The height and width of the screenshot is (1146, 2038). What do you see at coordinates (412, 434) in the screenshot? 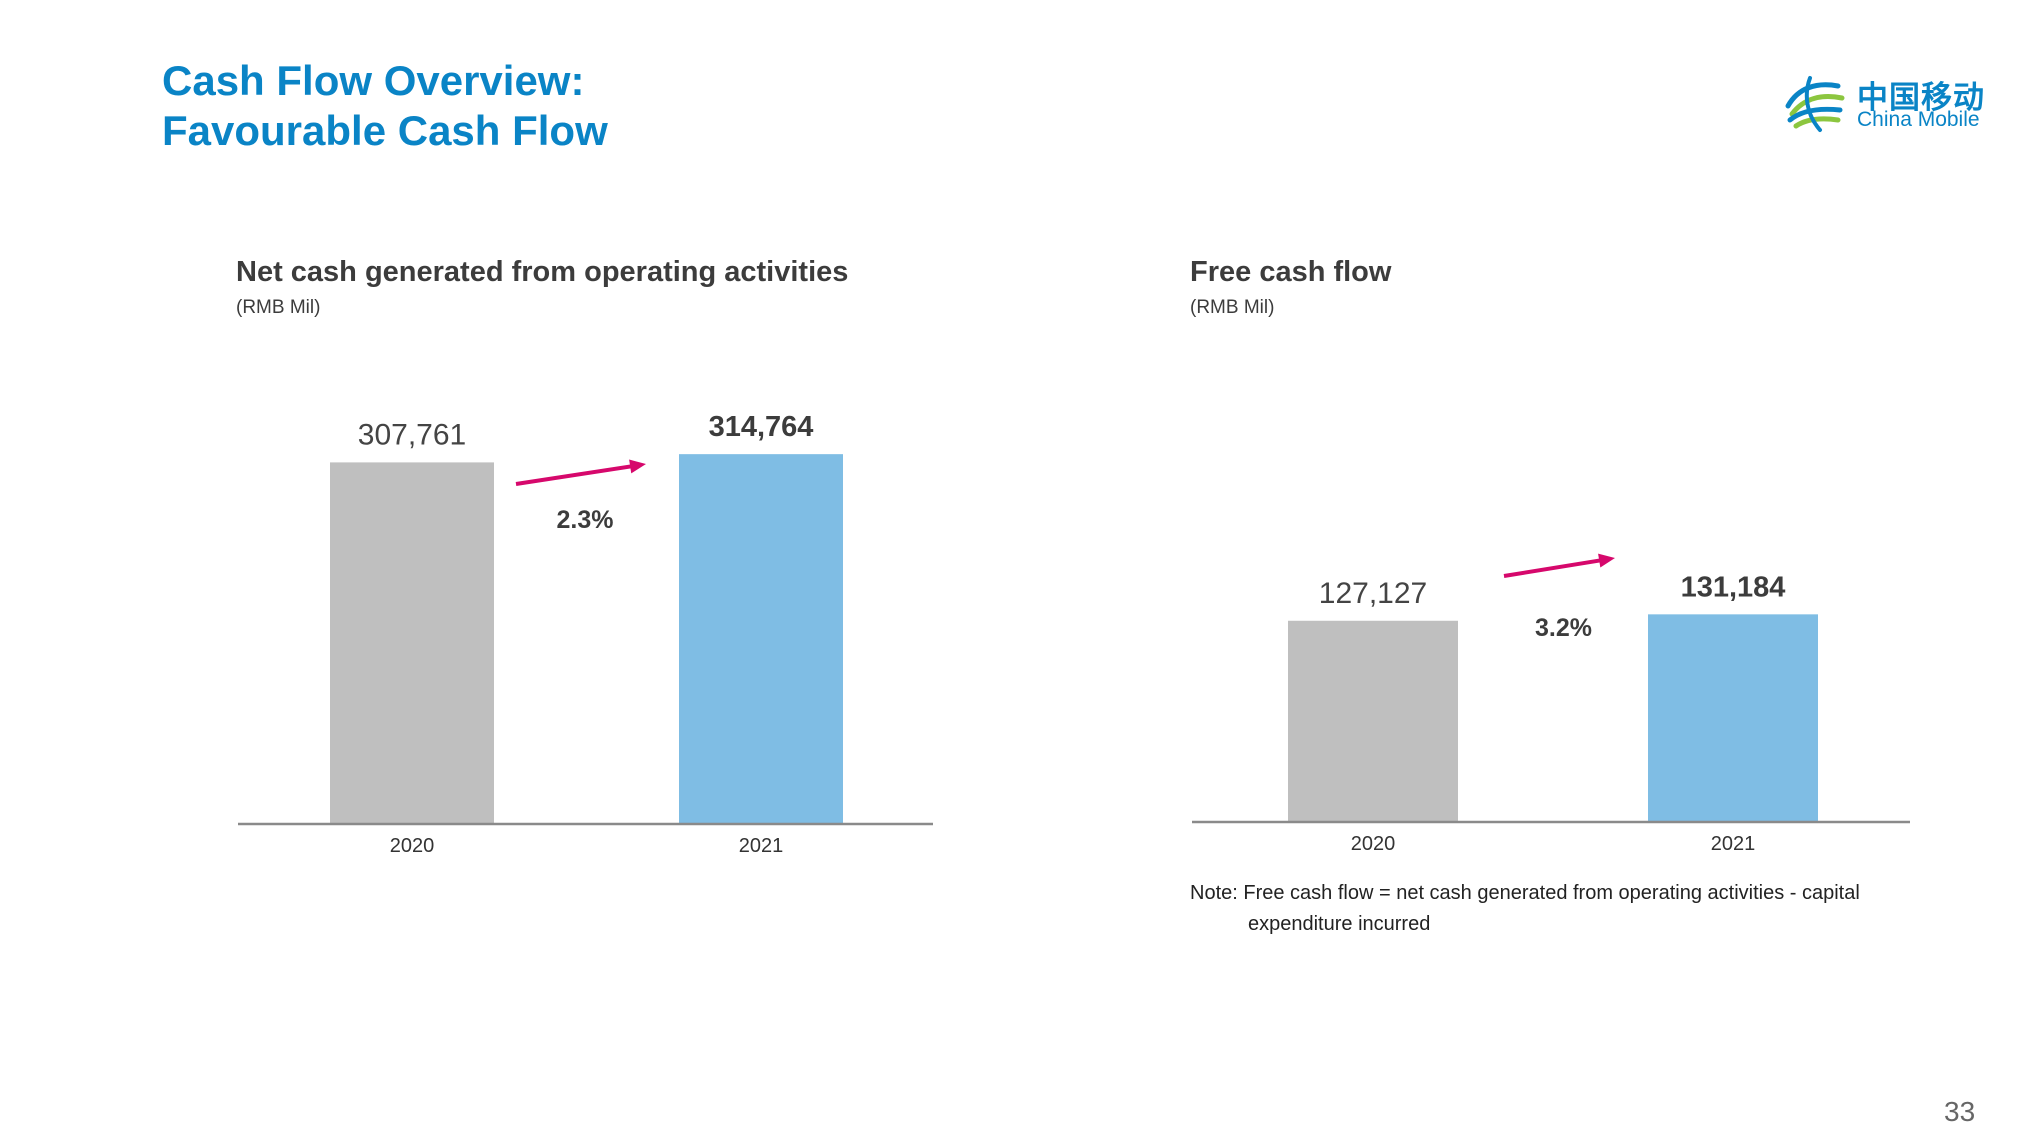
I see `value-label-2020: 307,761` at bounding box center [412, 434].